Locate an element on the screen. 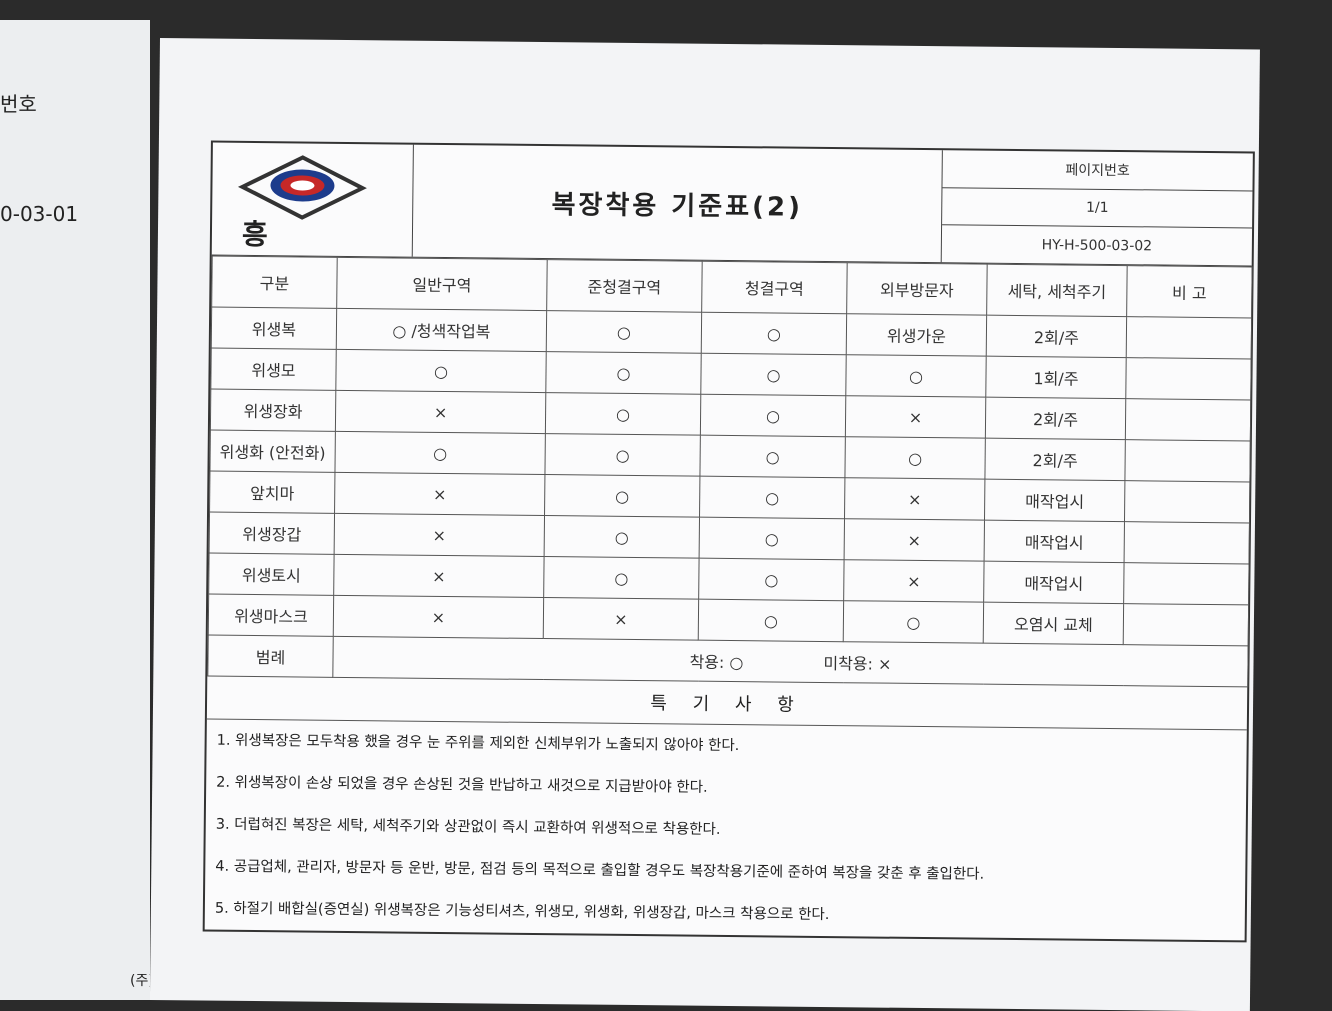 The height and width of the screenshot is (1011, 1332). row-label: 위생모 is located at coordinates (273, 369).